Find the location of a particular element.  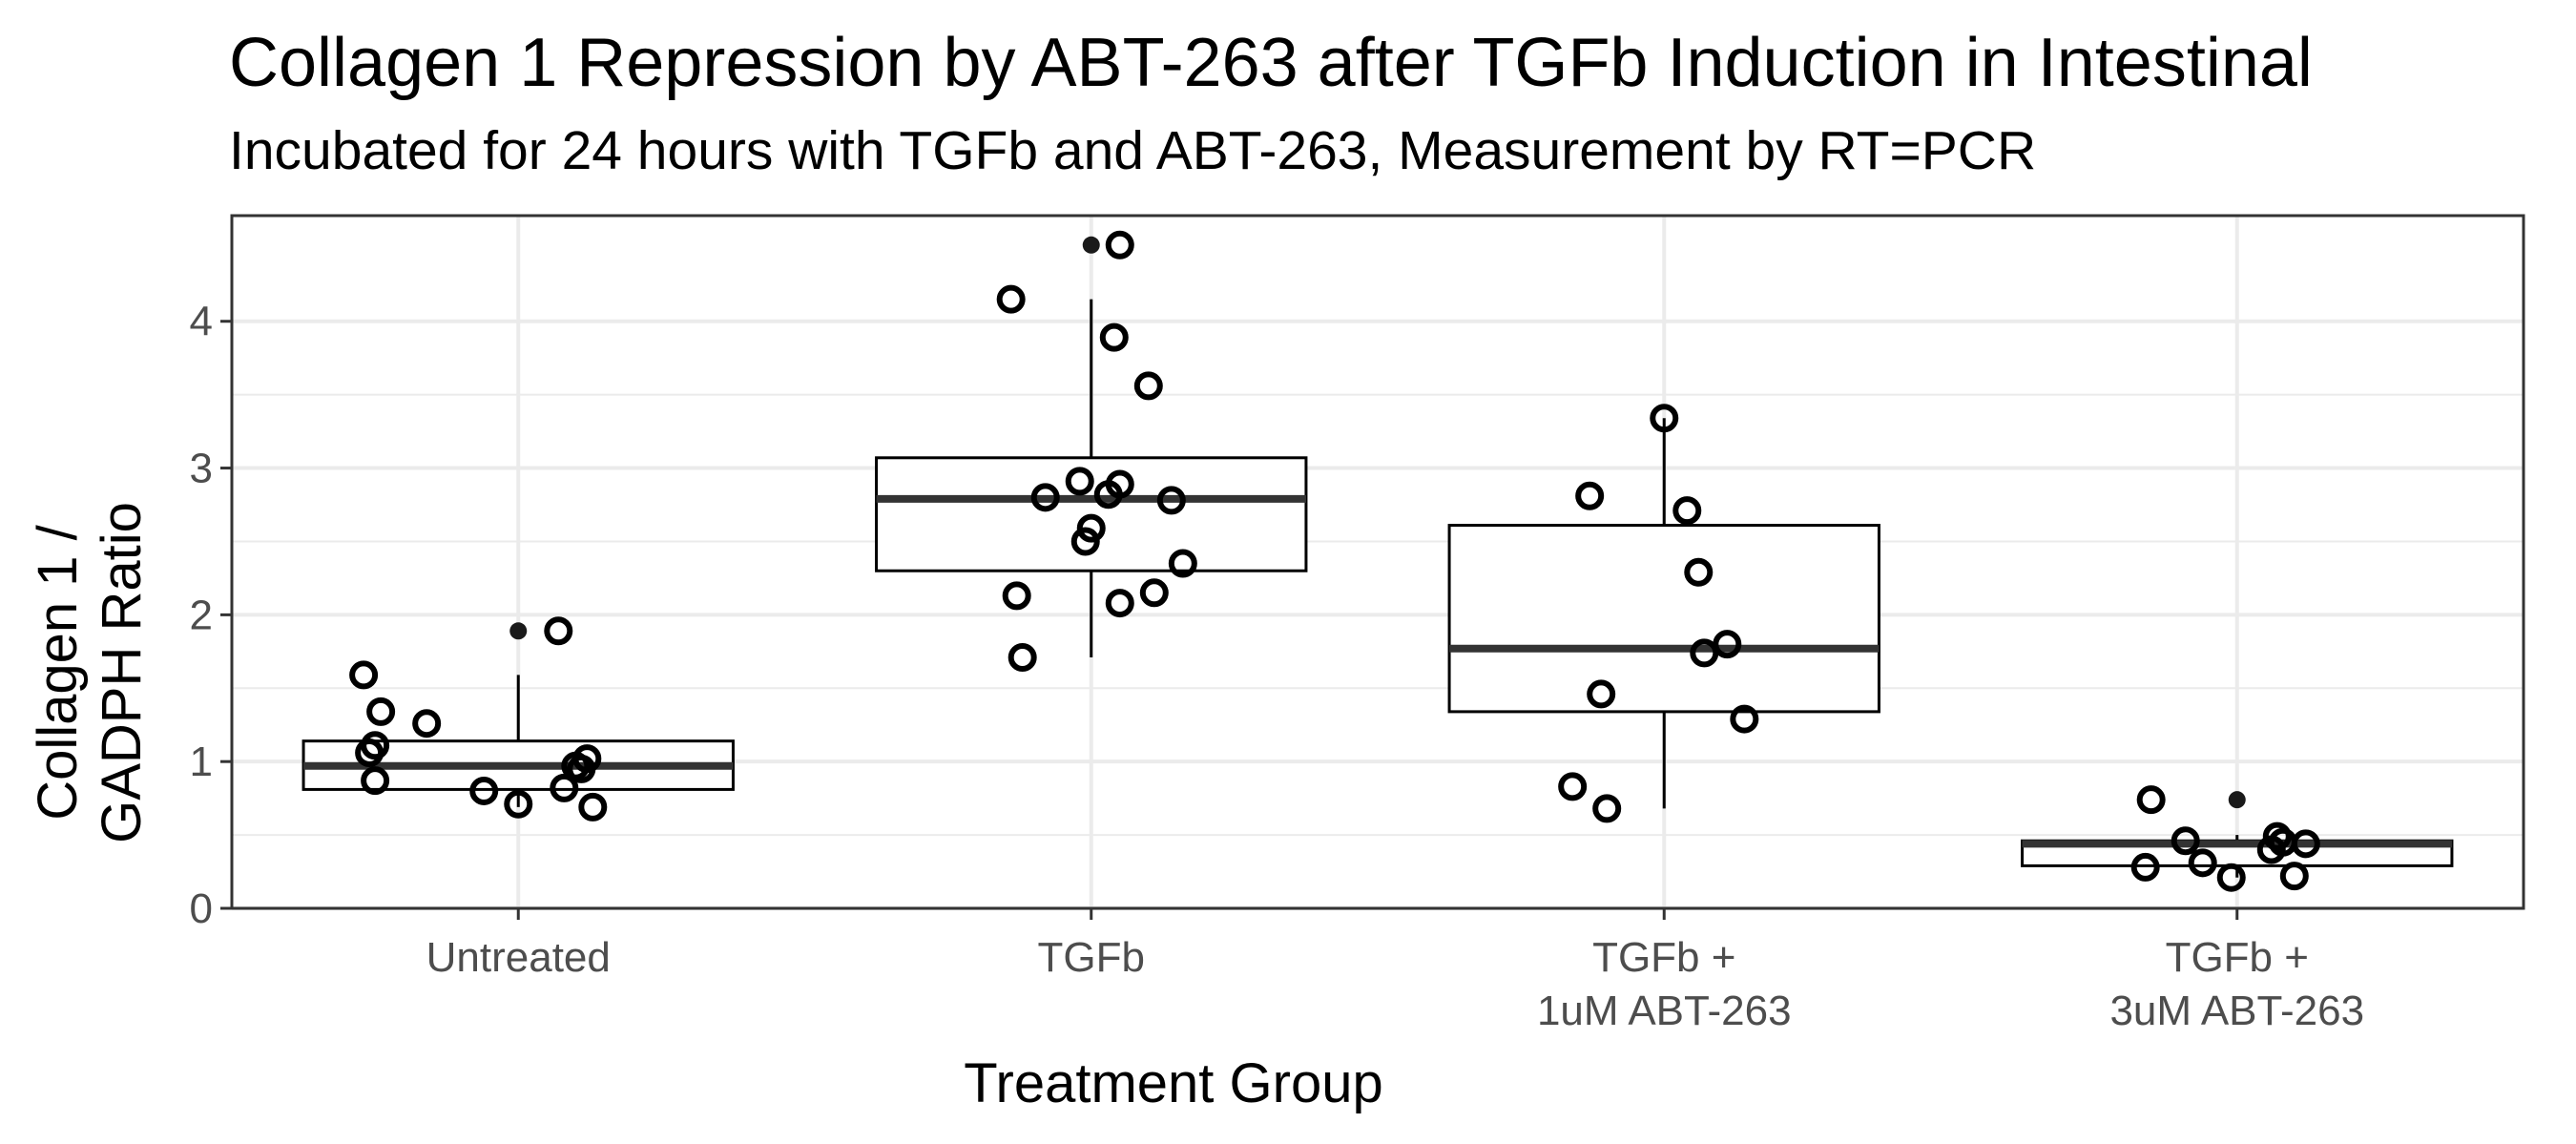

x-tick-label: TGFb is located at coordinates (1091, 958).